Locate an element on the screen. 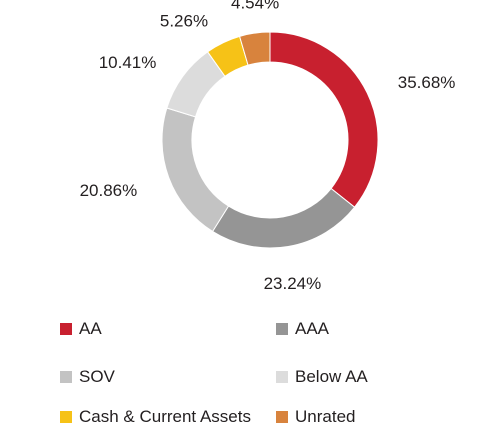  donut-slice-aa is located at coordinates (324, 119).